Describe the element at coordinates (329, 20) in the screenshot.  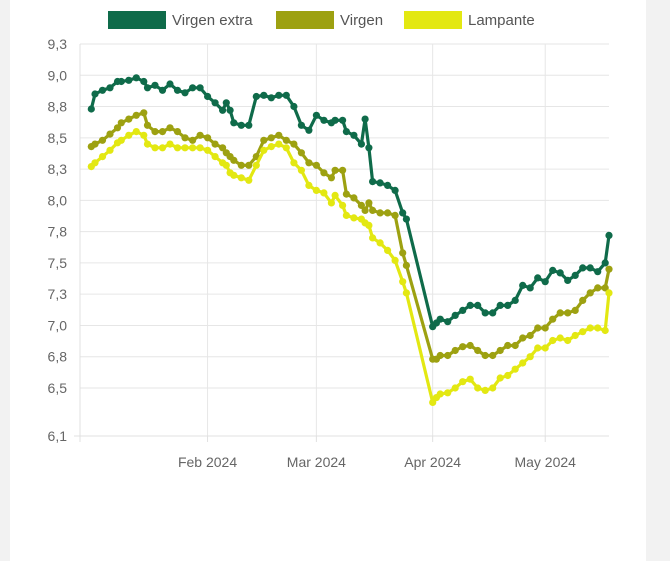
I see `legend-item-virgen: Virgen` at that location.